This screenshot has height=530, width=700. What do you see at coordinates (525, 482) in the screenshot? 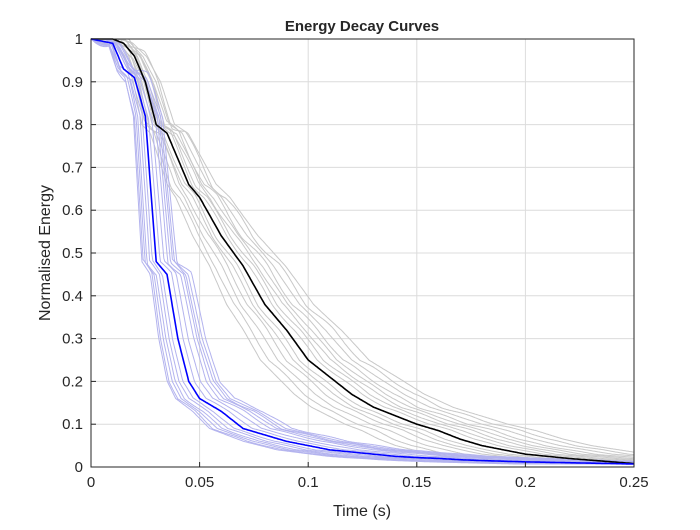
I see `x-tick-label: 0.2` at bounding box center [525, 482].